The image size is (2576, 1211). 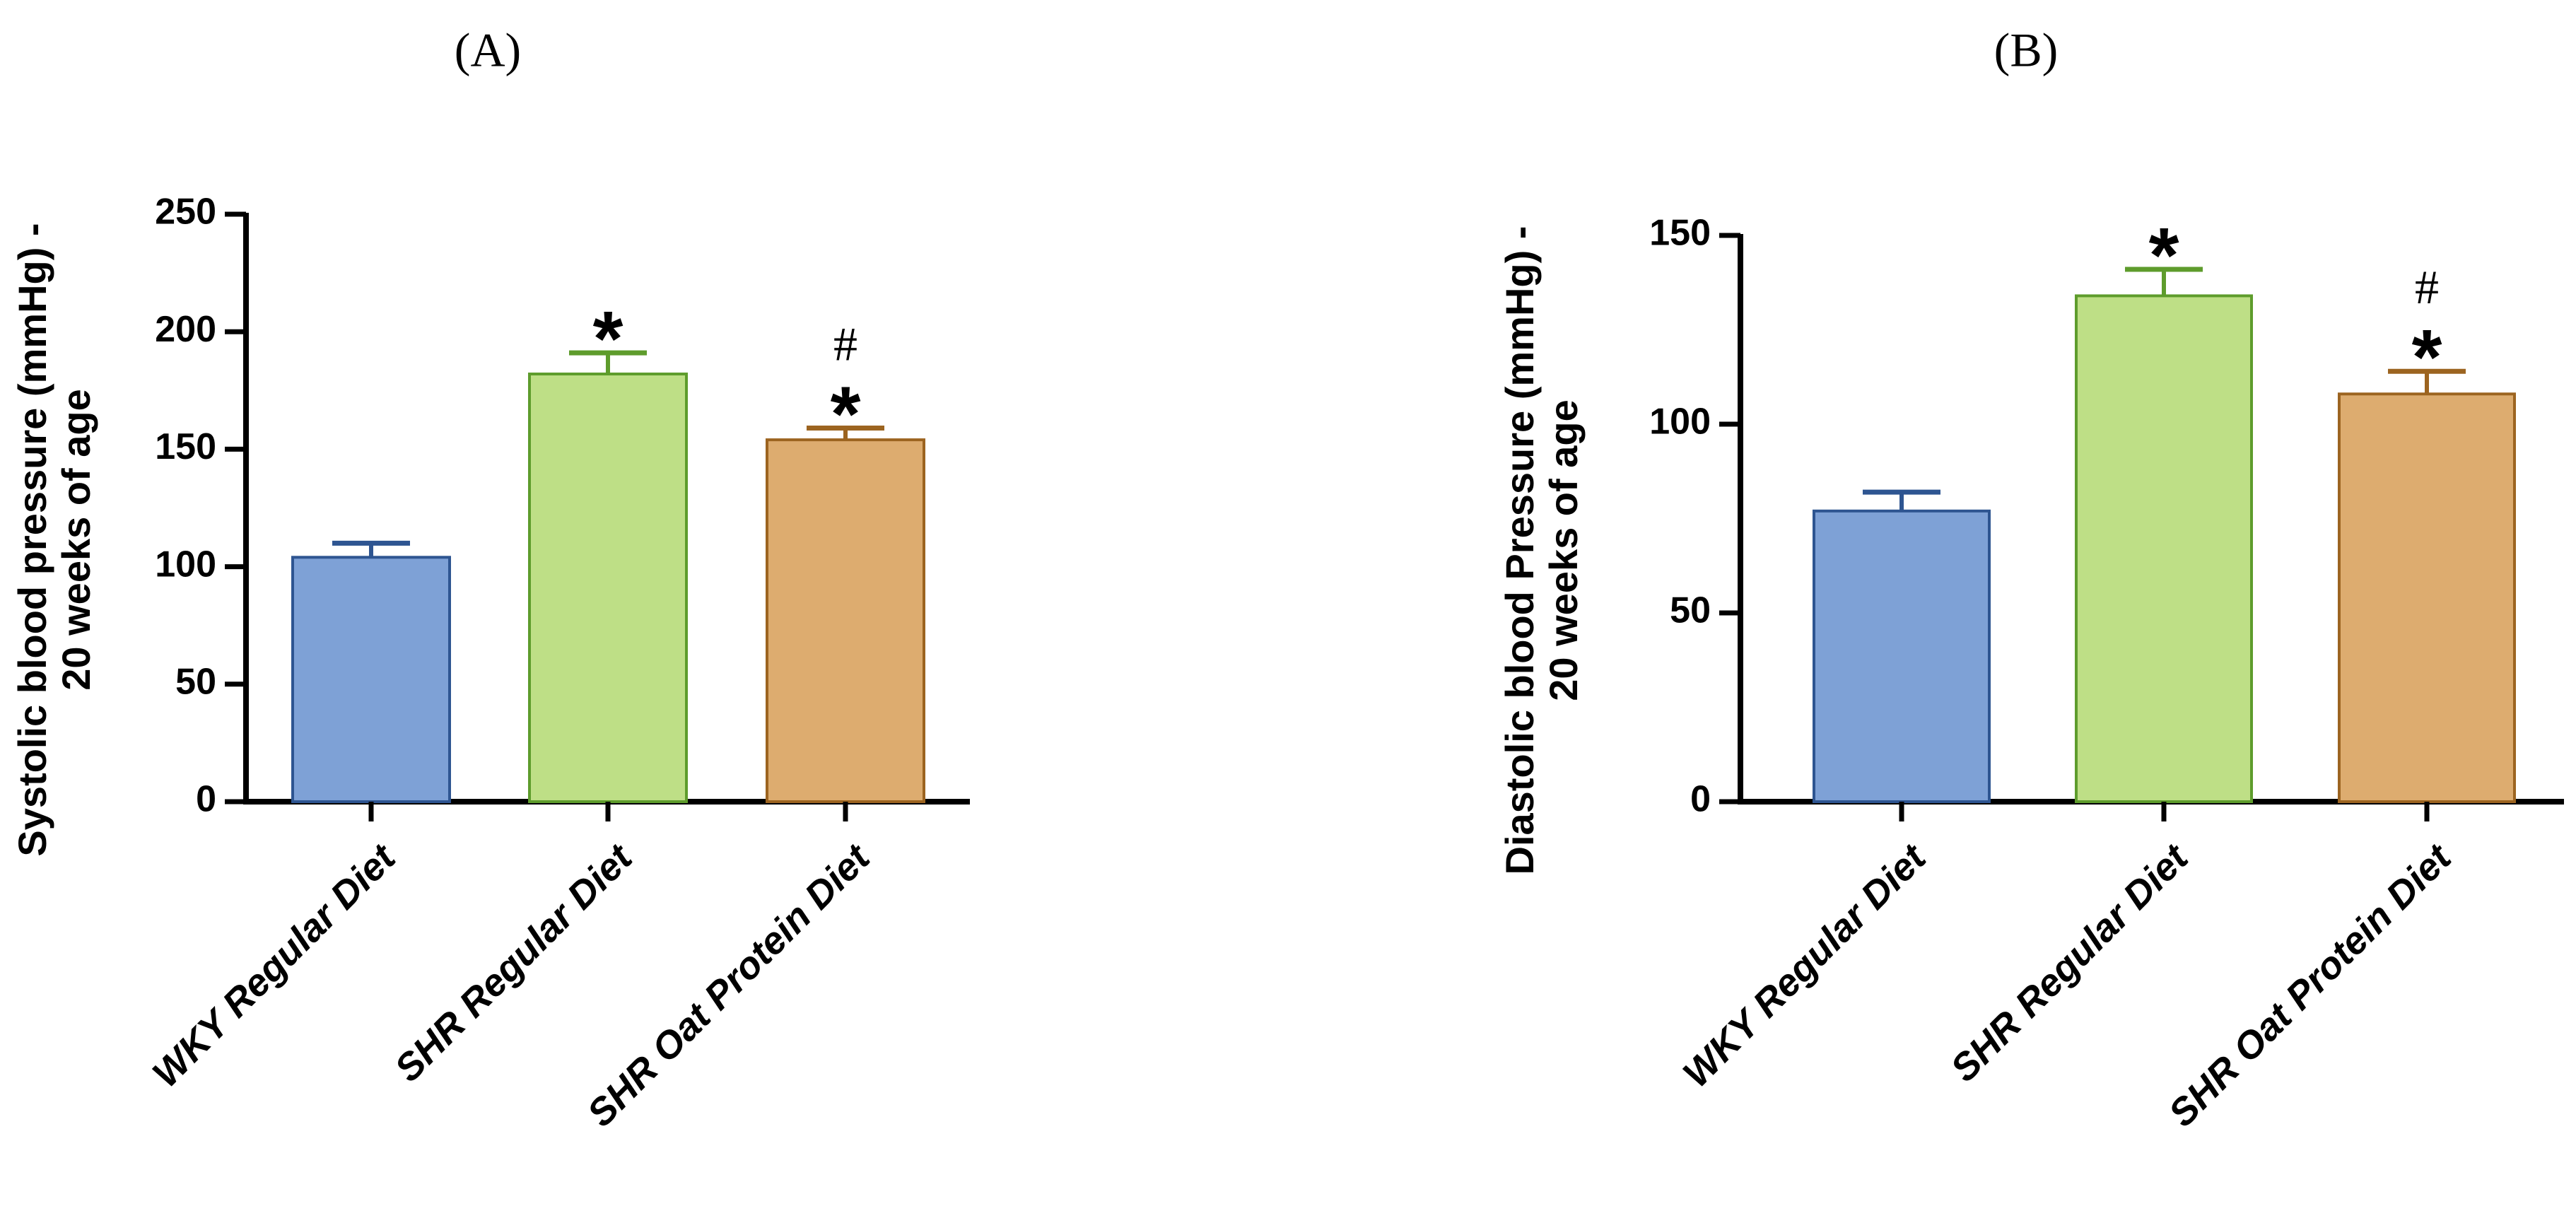 I want to click on panel-label: (A), so click(x=488, y=50).